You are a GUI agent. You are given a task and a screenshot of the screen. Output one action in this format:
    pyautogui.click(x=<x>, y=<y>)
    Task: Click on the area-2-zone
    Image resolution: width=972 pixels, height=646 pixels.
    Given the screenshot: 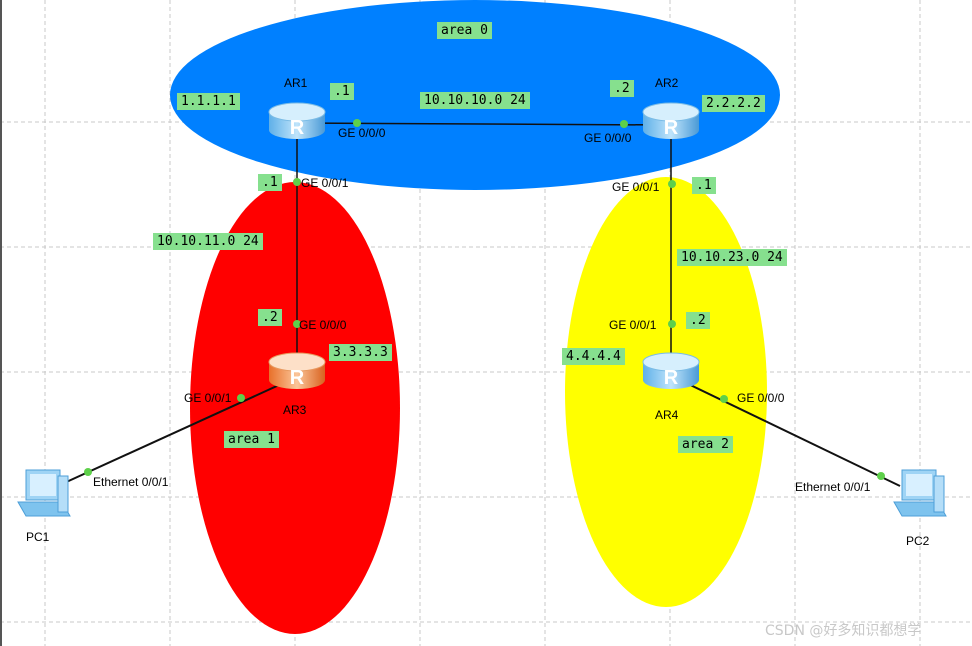 What is the action you would take?
    pyautogui.click(x=666, y=392)
    